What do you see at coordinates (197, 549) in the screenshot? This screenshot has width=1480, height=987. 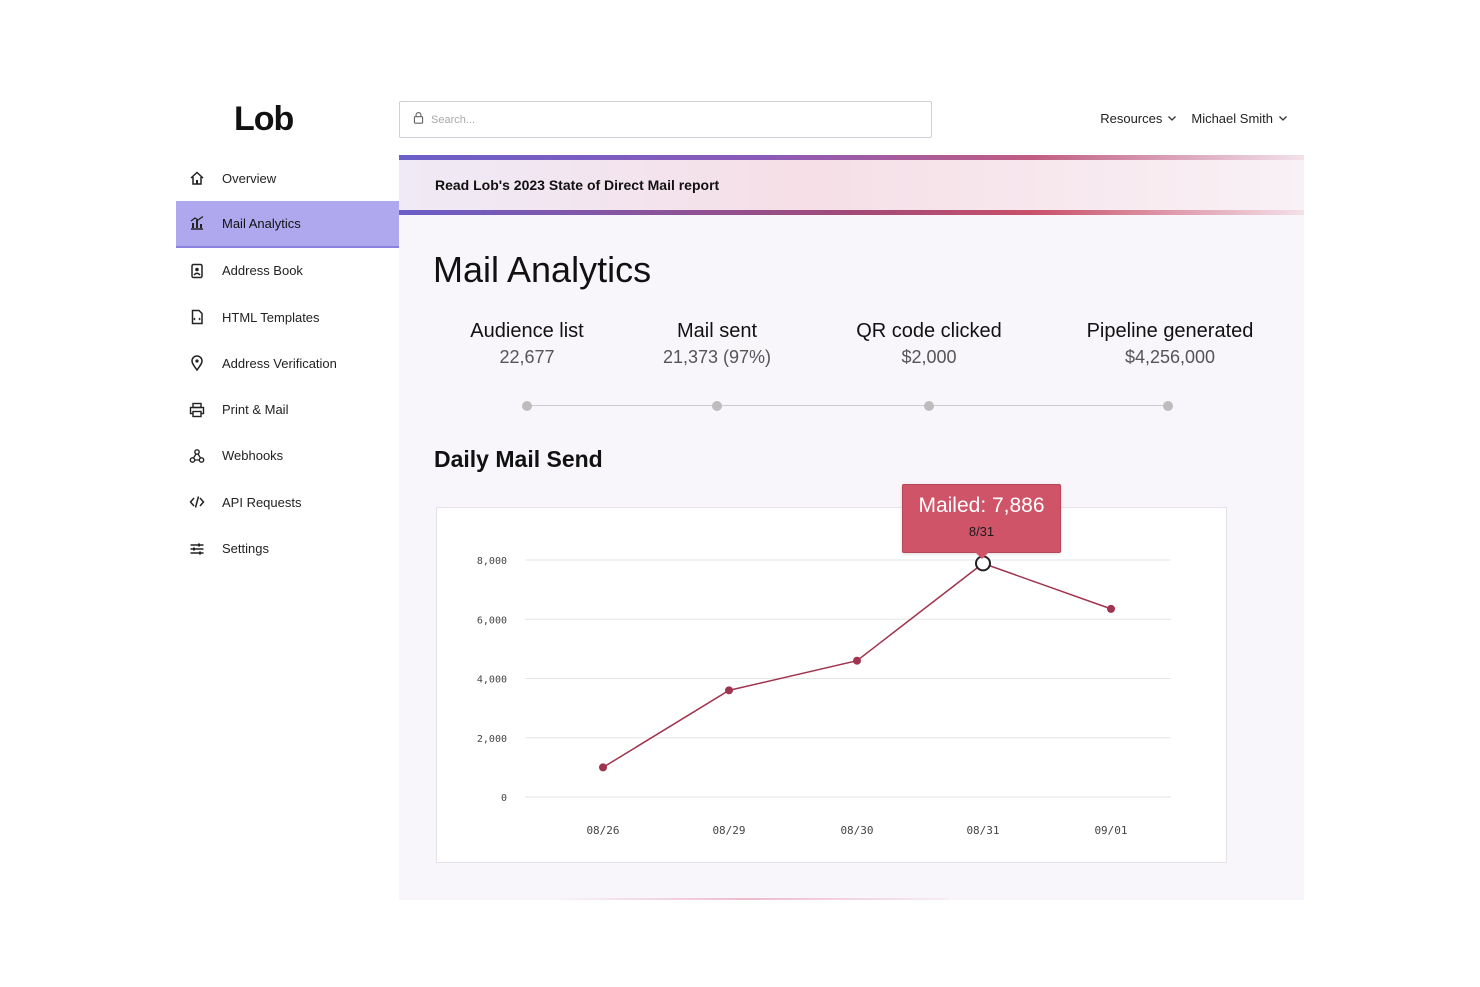 I see `sliders-icon` at bounding box center [197, 549].